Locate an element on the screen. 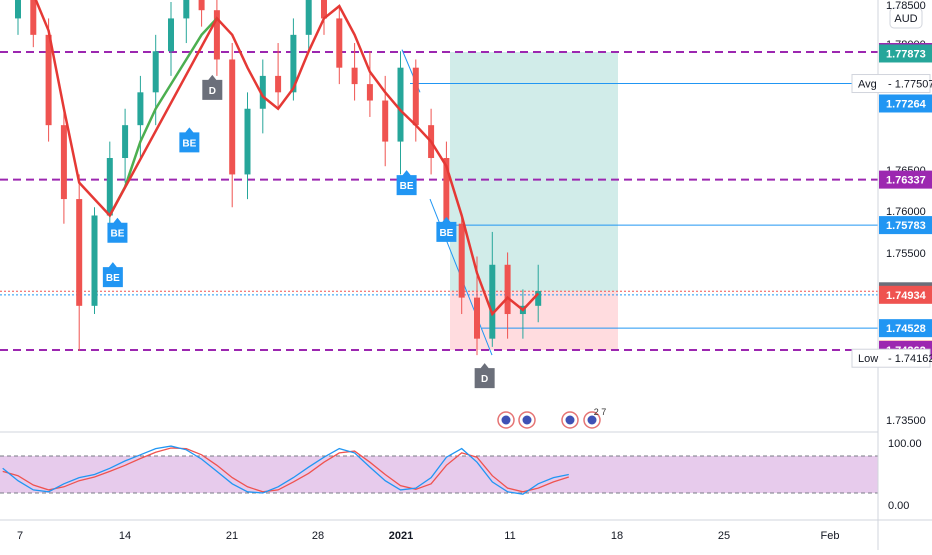  price-tag-3-box is located at coordinates (905, 103).